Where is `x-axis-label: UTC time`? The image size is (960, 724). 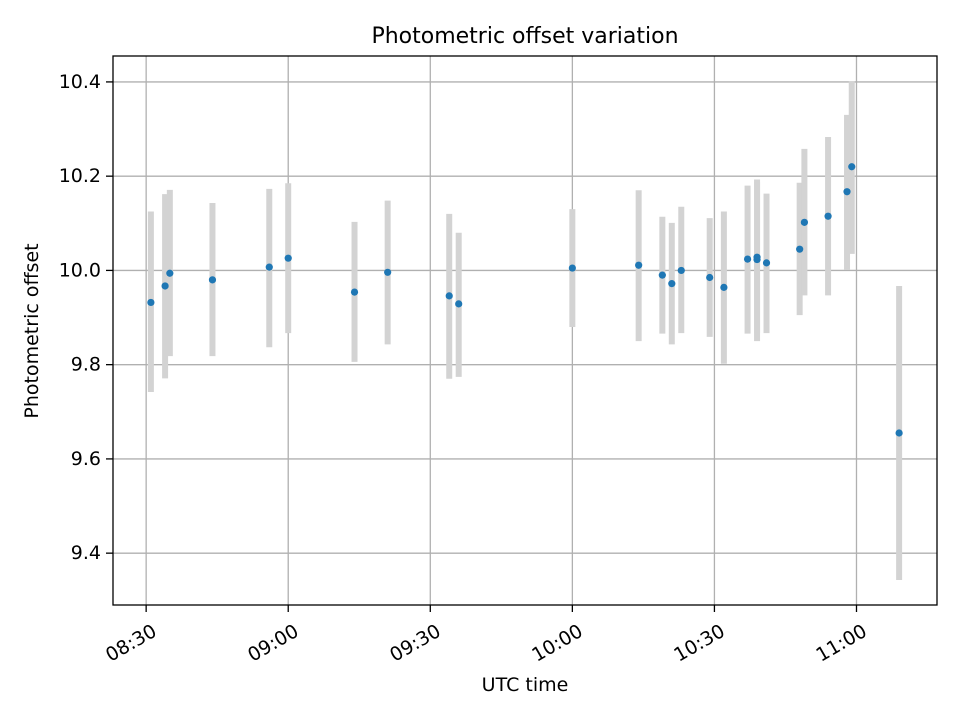 x-axis-label: UTC time is located at coordinates (525, 685).